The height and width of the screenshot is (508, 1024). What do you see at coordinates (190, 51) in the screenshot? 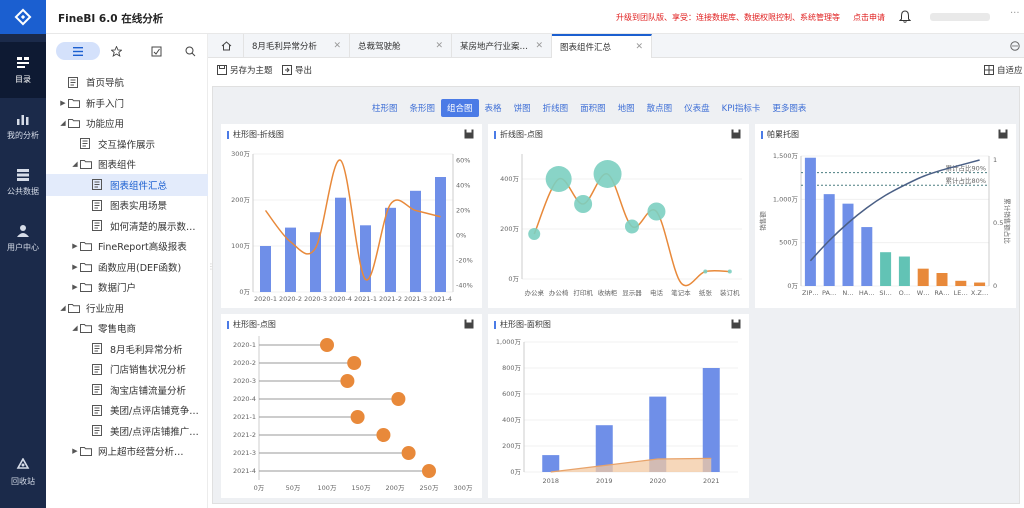
I see `tree-search-button` at bounding box center [190, 51].